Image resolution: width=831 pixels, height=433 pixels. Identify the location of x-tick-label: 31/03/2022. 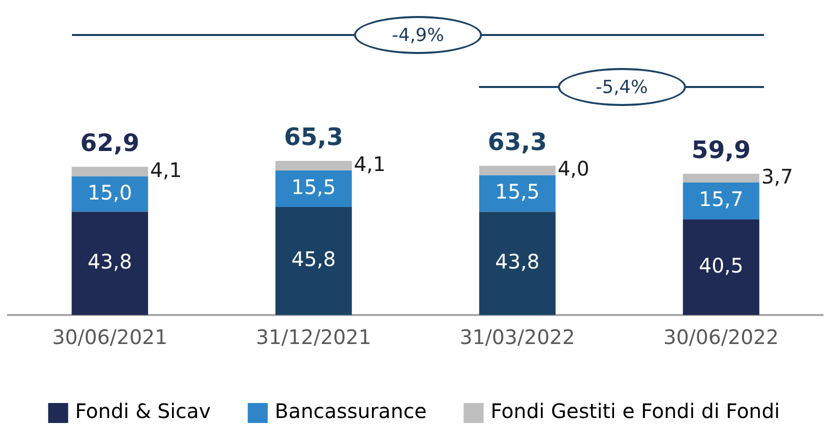
(518, 337).